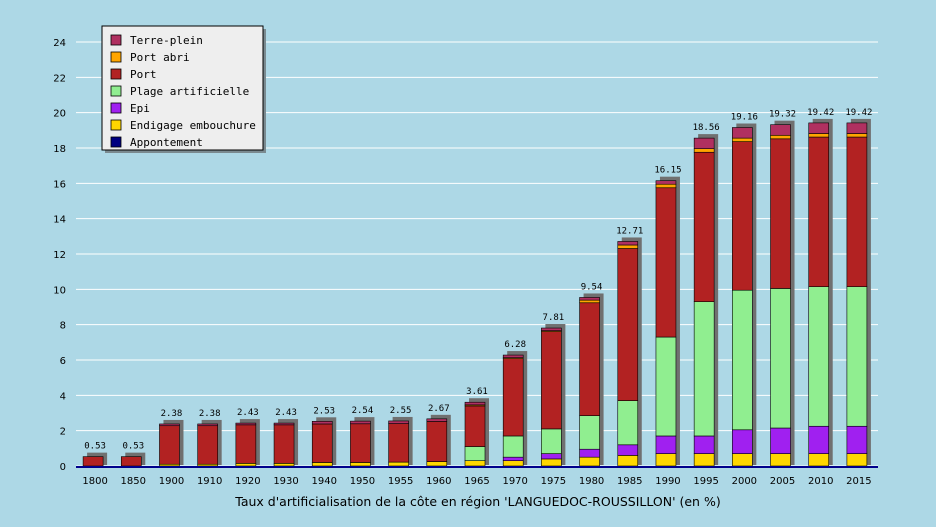  What do you see at coordinates (362, 442) in the screenshot?
I see `bar-stack-1950` at bounding box center [362, 442].